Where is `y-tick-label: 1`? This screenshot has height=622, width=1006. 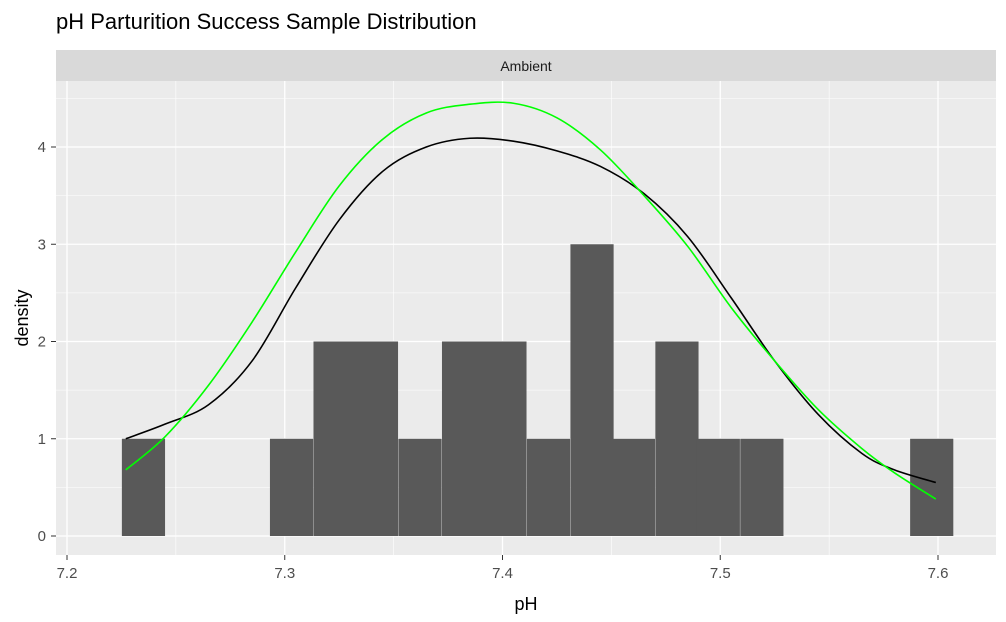 y-tick-label: 1 is located at coordinates (42, 439).